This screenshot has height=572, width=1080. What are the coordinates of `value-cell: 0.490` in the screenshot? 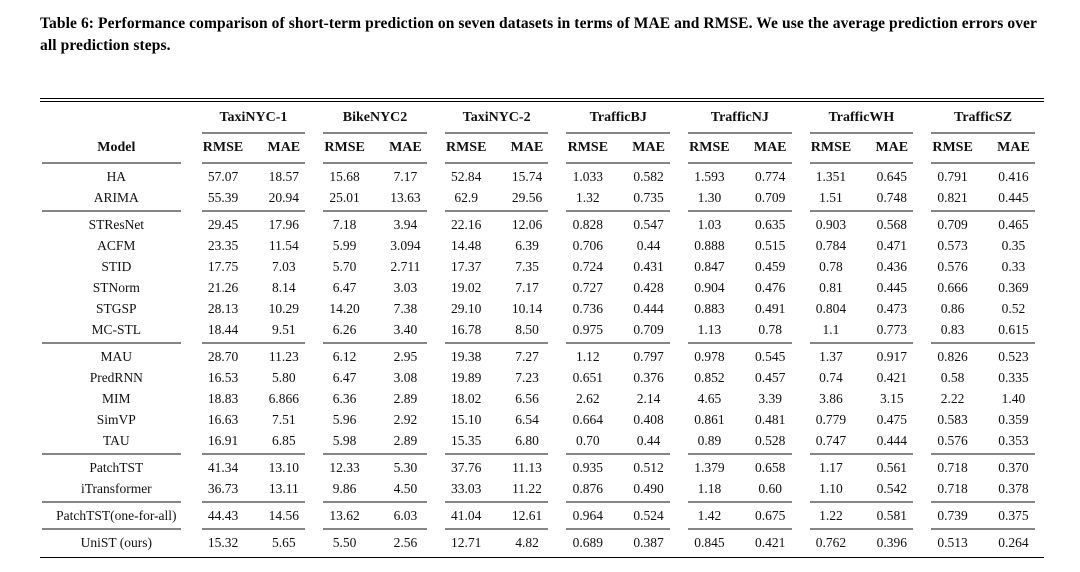 It's located at (648, 488).